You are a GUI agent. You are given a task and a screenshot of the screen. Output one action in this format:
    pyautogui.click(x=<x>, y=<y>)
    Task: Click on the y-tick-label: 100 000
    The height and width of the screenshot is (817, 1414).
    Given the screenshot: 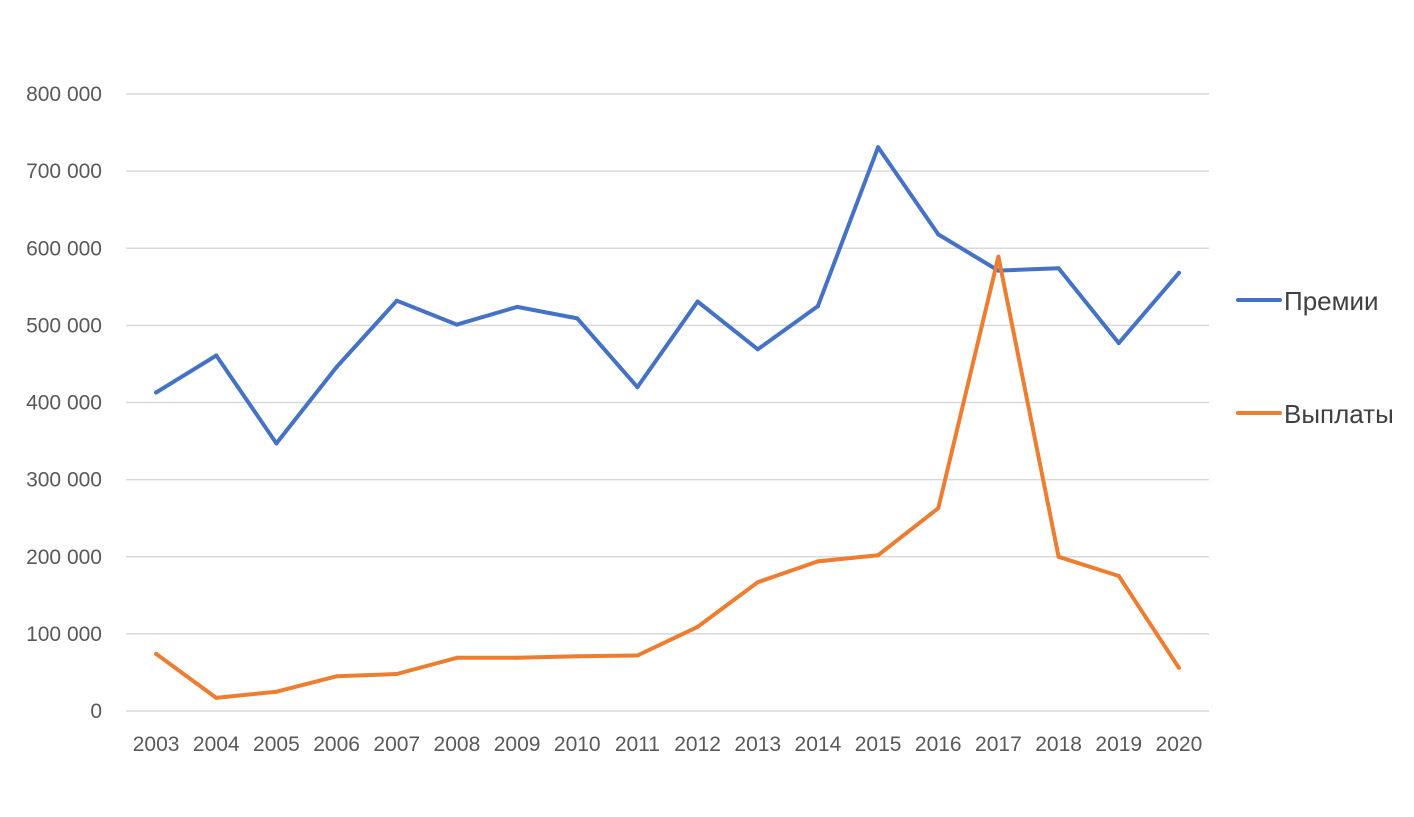 What is the action you would take?
    pyautogui.click(x=64, y=634)
    